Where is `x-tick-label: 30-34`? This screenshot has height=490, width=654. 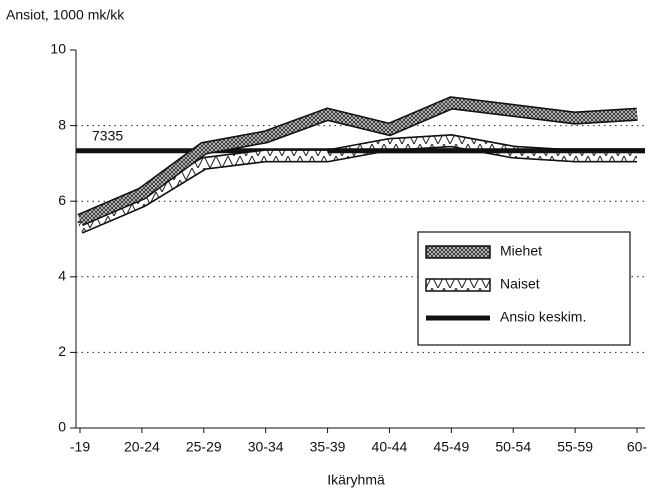
x-tick-label: 30-34 is located at coordinates (266, 447).